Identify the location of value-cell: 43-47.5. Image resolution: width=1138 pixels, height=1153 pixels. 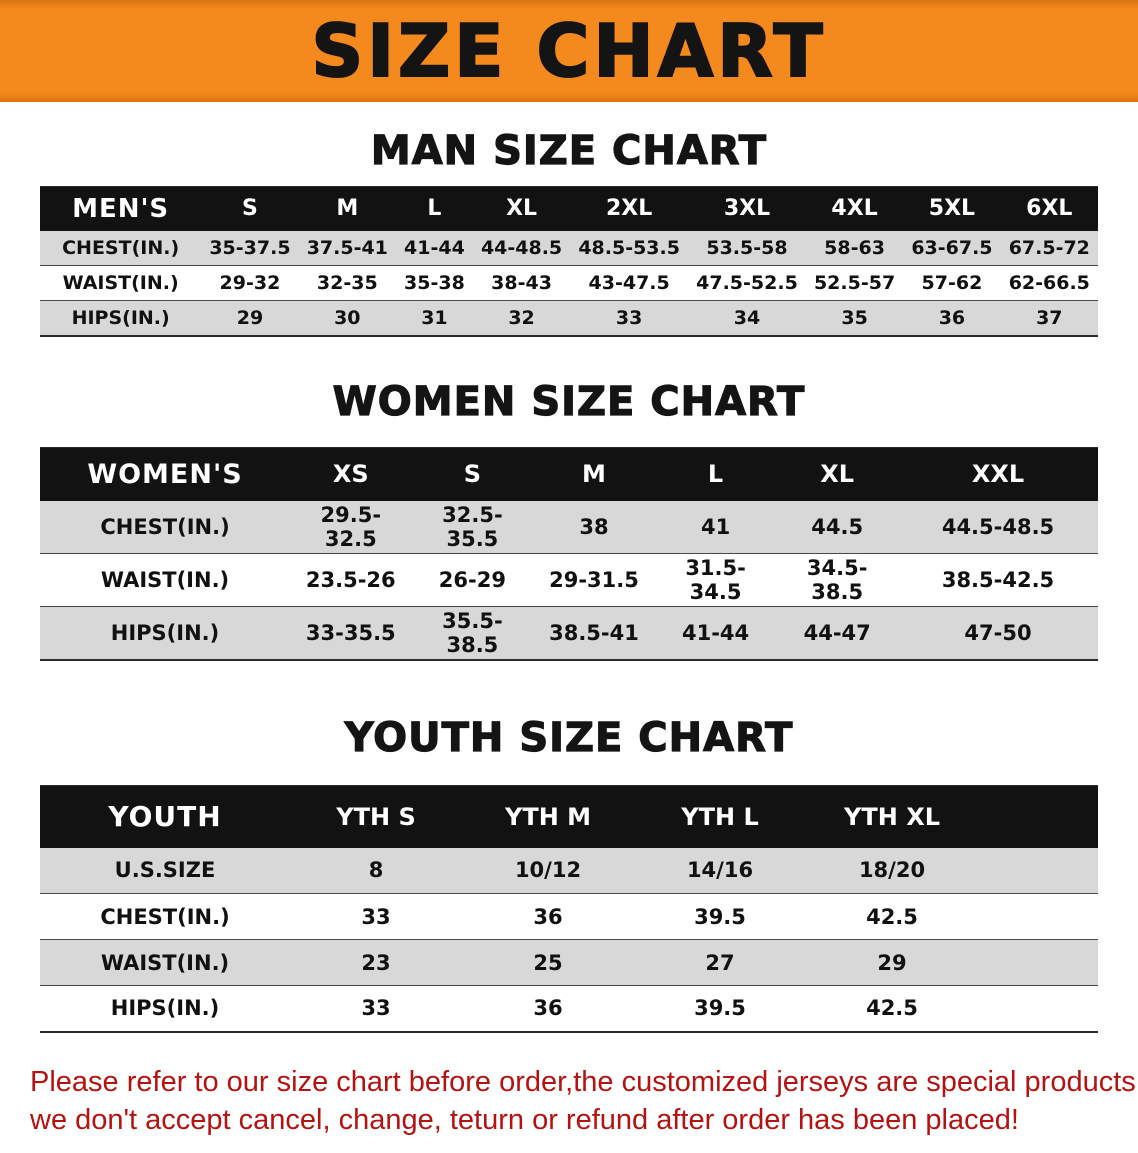
(629, 283).